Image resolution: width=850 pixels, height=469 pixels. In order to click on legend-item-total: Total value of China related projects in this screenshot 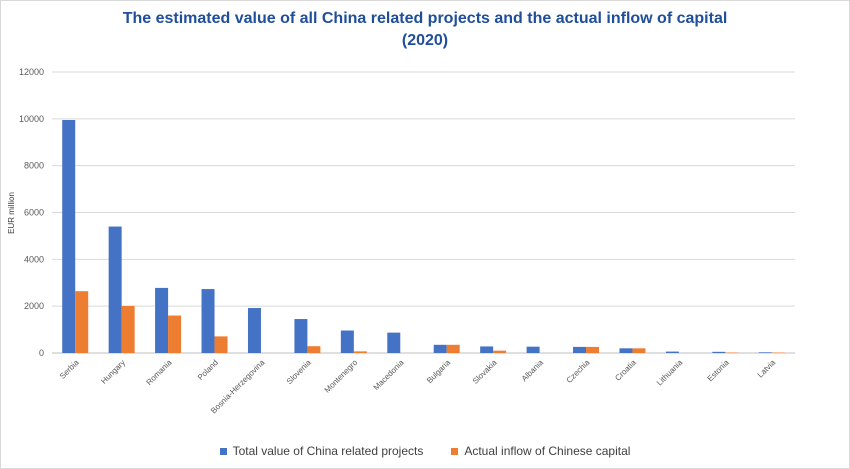, I will do `click(321, 451)`.